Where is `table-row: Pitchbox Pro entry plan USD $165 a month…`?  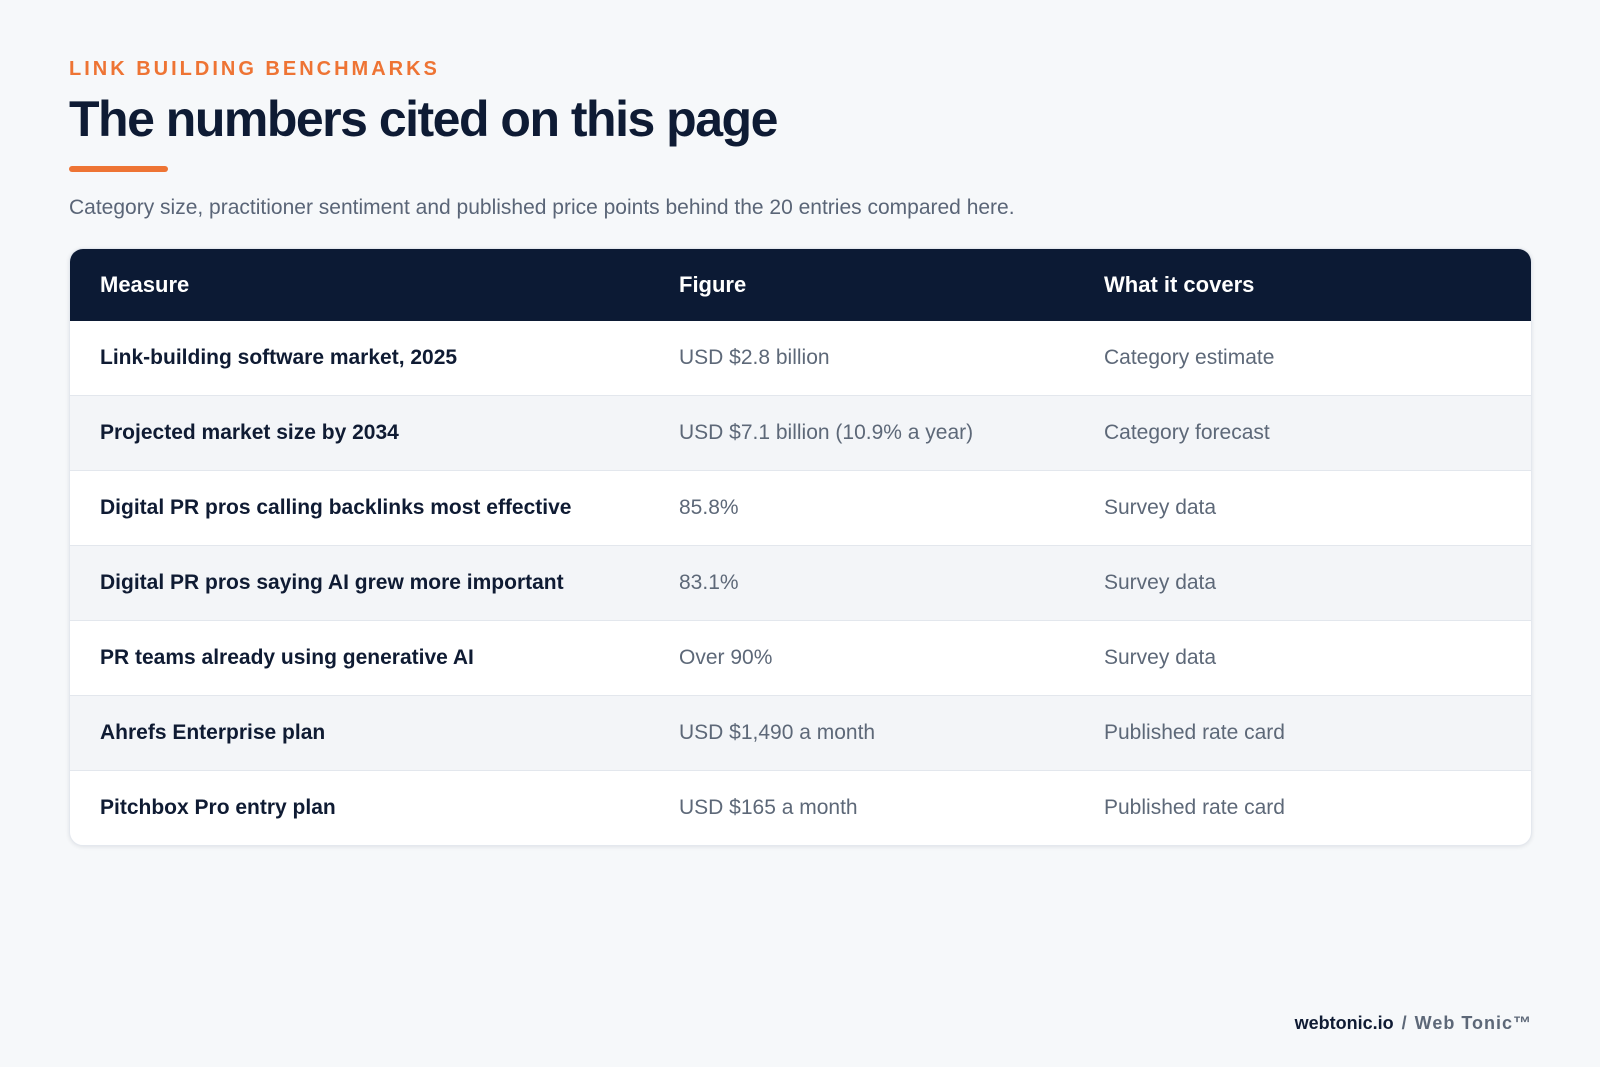 table-row: Pitchbox Pro entry plan USD $165 a month… is located at coordinates (800, 807).